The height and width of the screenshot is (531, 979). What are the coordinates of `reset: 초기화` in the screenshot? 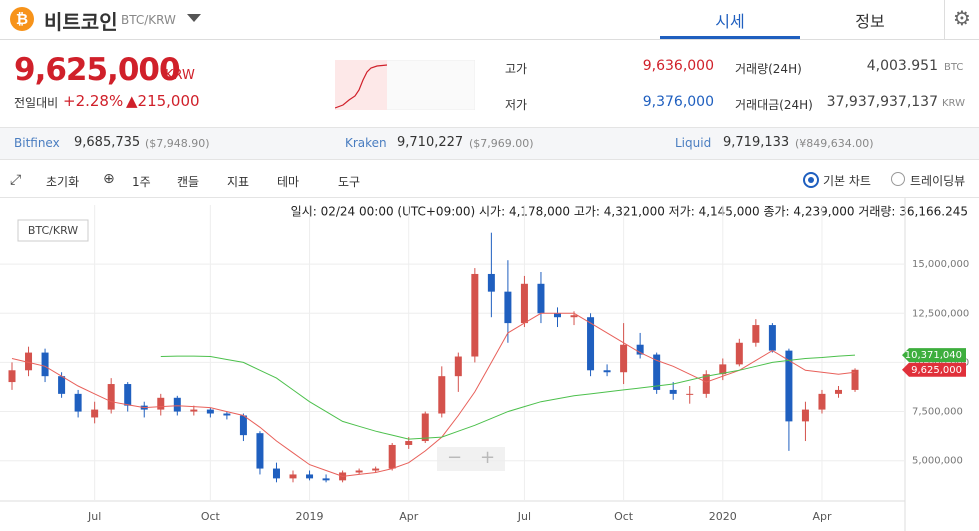 It's located at (63, 182).